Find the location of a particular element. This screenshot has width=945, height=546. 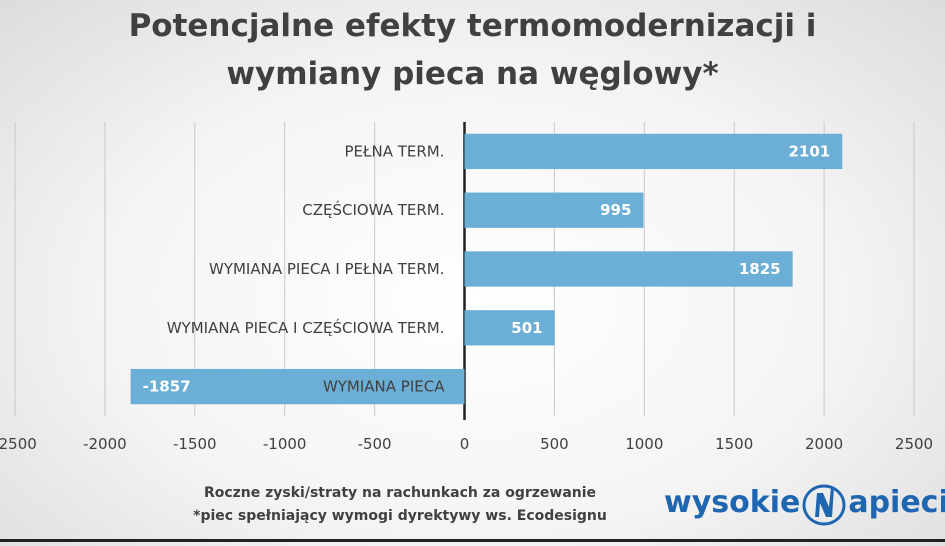

category-label: WYMIANA PIECA I CZĘŚCIOWA TERM. is located at coordinates (306, 327).